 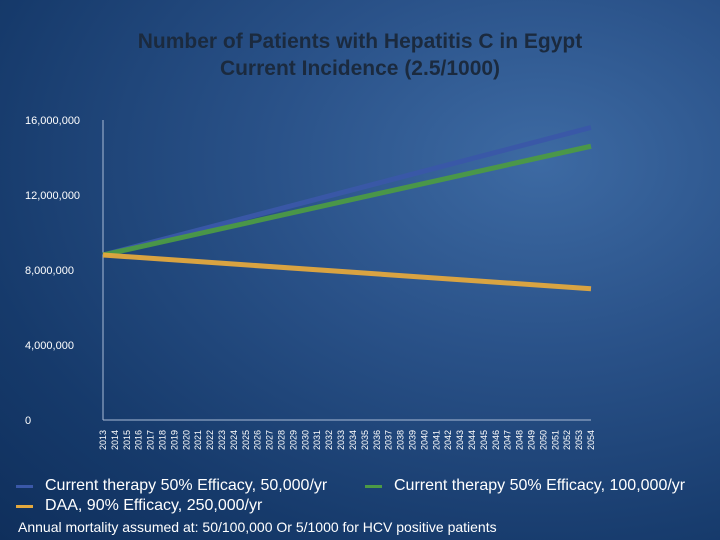 I want to click on y-tick-label: 8,000,000, so click(x=49, y=271).